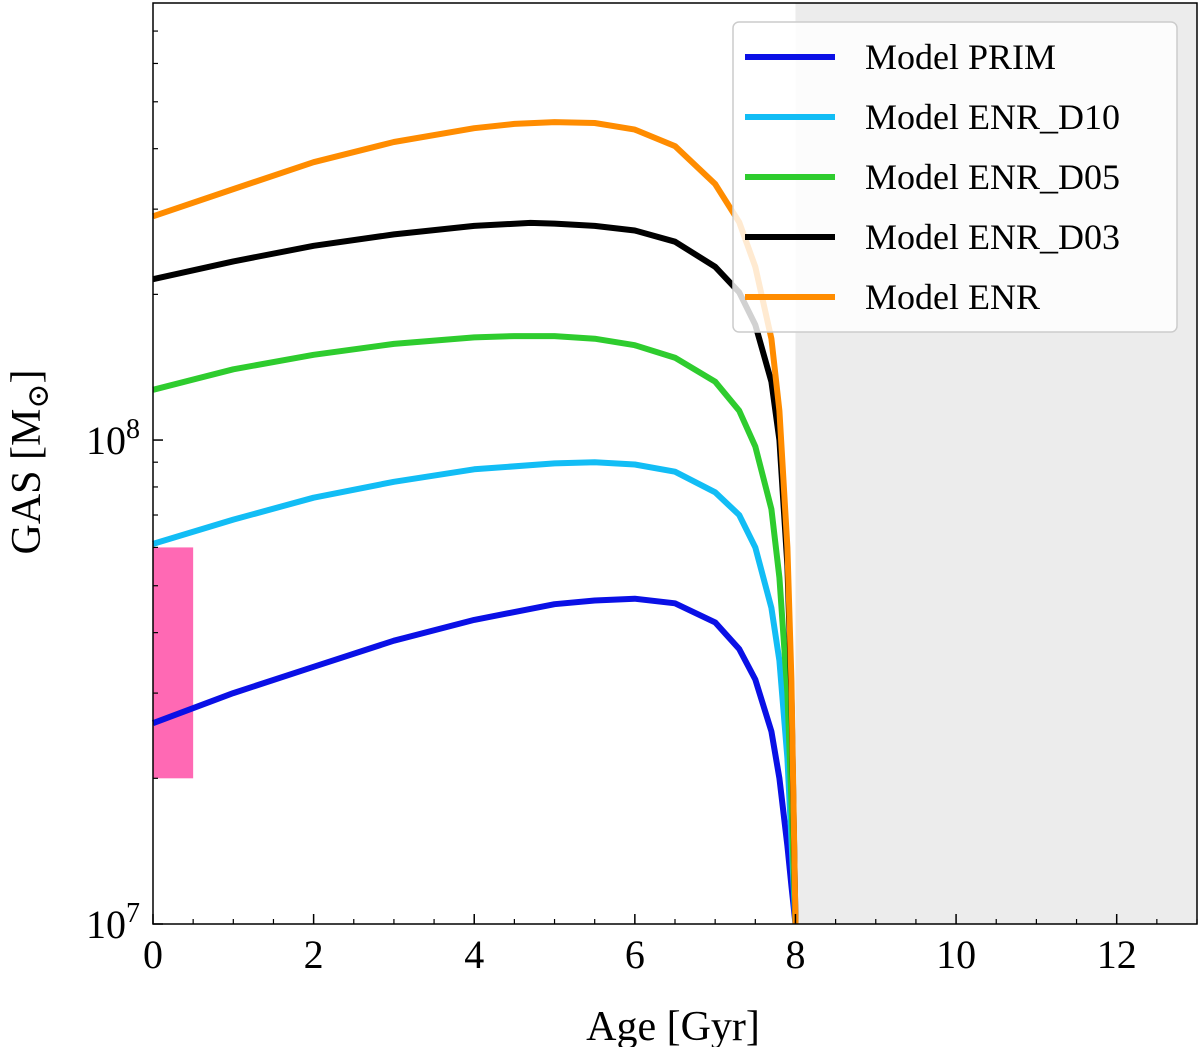 The image size is (1200, 1047). What do you see at coordinates (133, 429) in the screenshot?
I see `y-tick-label-exp: 8` at bounding box center [133, 429].